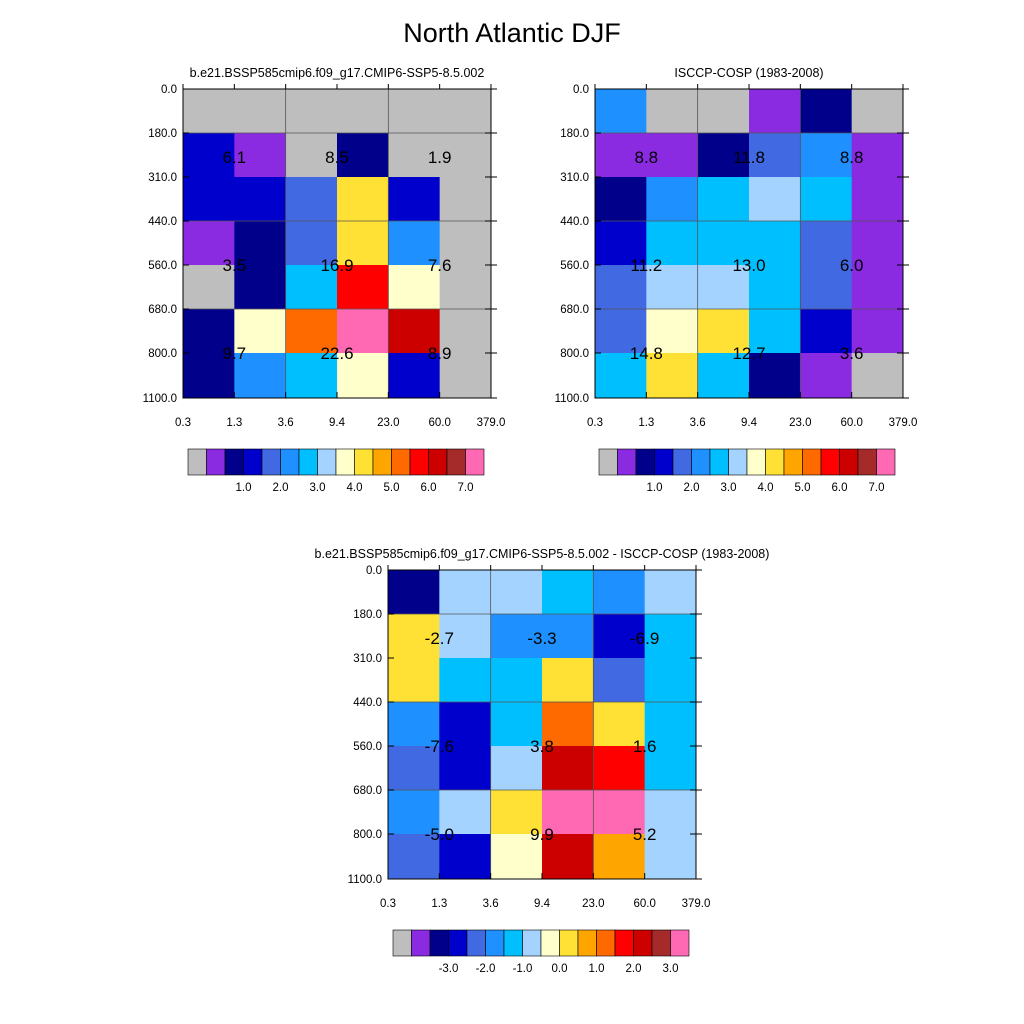 This screenshot has width=1024, height=1024. I want to click on y-tick-label: 680.0, so click(574, 310).